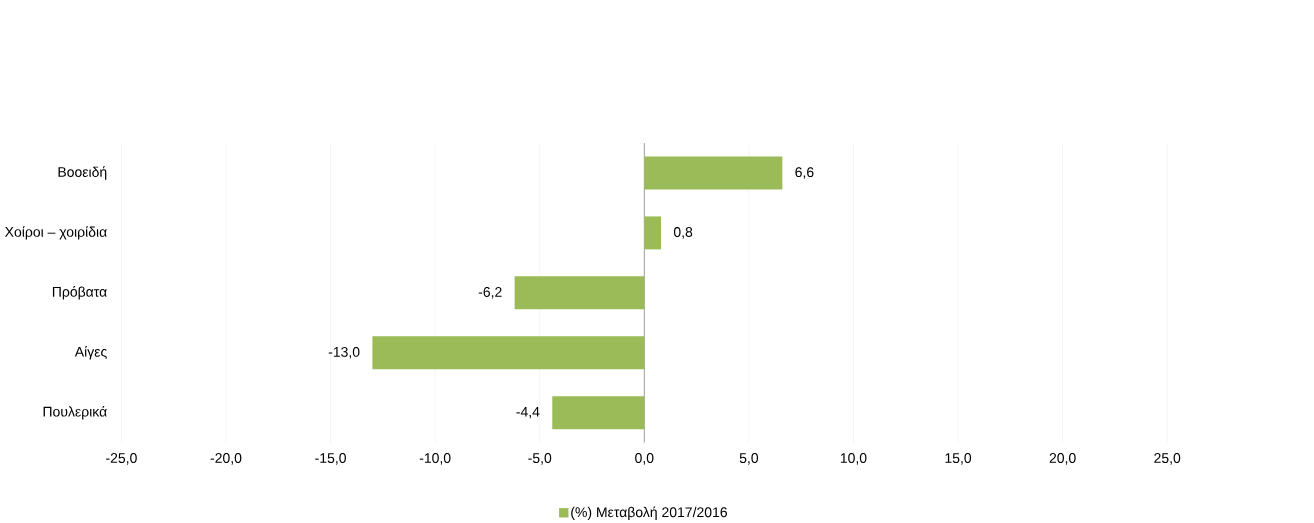 The width and height of the screenshot is (1314, 523). What do you see at coordinates (540, 459) in the screenshot?
I see `x-tick-label: -5,0` at bounding box center [540, 459].